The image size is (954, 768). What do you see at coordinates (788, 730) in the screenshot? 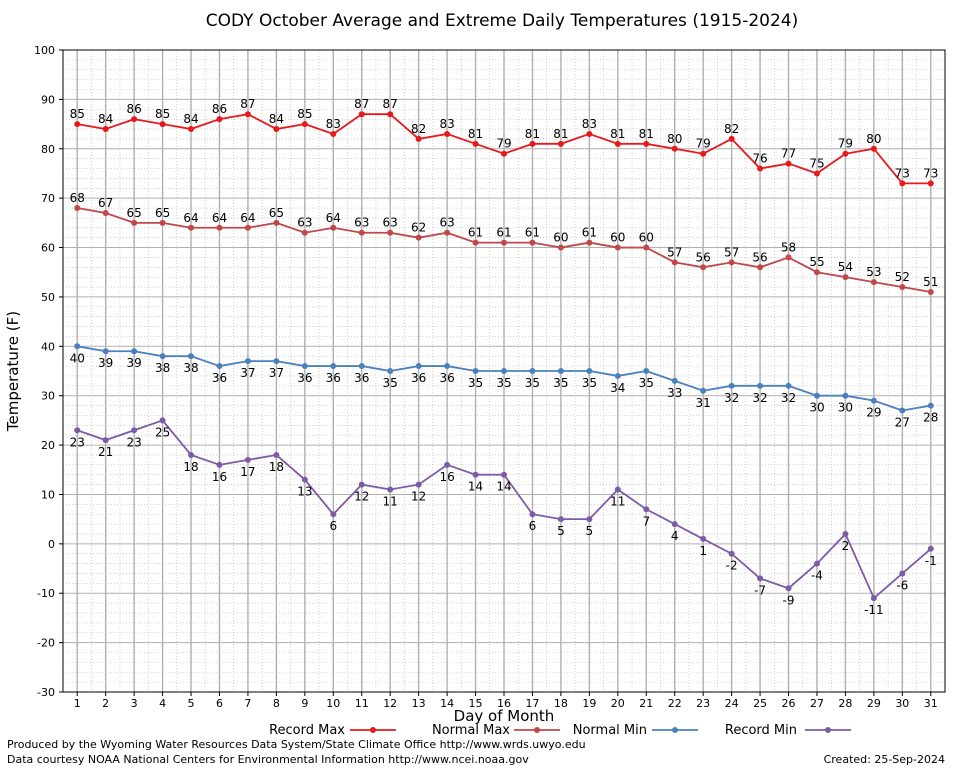
I see `legend-entry-record-min: Record Min` at bounding box center [788, 730].